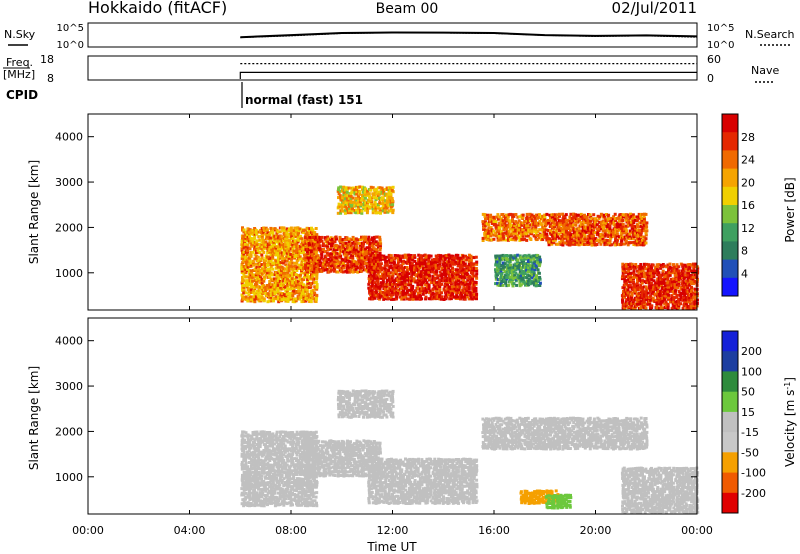 This screenshot has width=800, height=554. Describe the element at coordinates (748, 182) in the screenshot. I see `colorbar-tick-label: 20` at that location.